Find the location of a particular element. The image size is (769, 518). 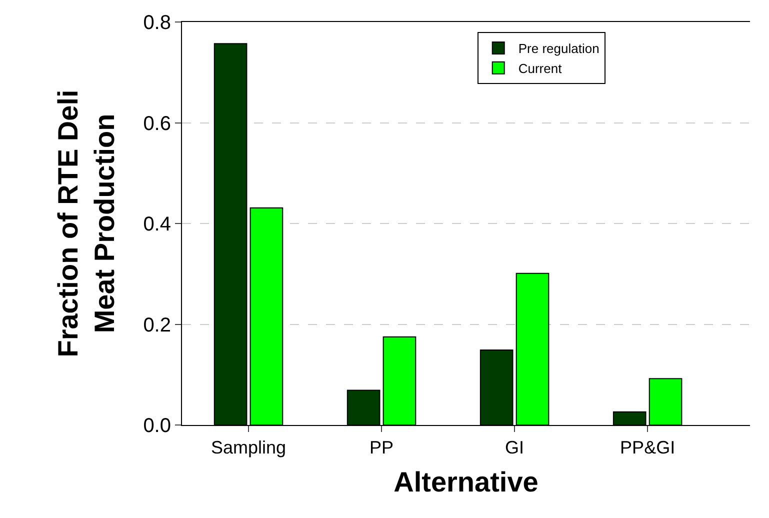

y-axis-title: Fraction of RTE Deli Meat Production is located at coordinates (86, 224).